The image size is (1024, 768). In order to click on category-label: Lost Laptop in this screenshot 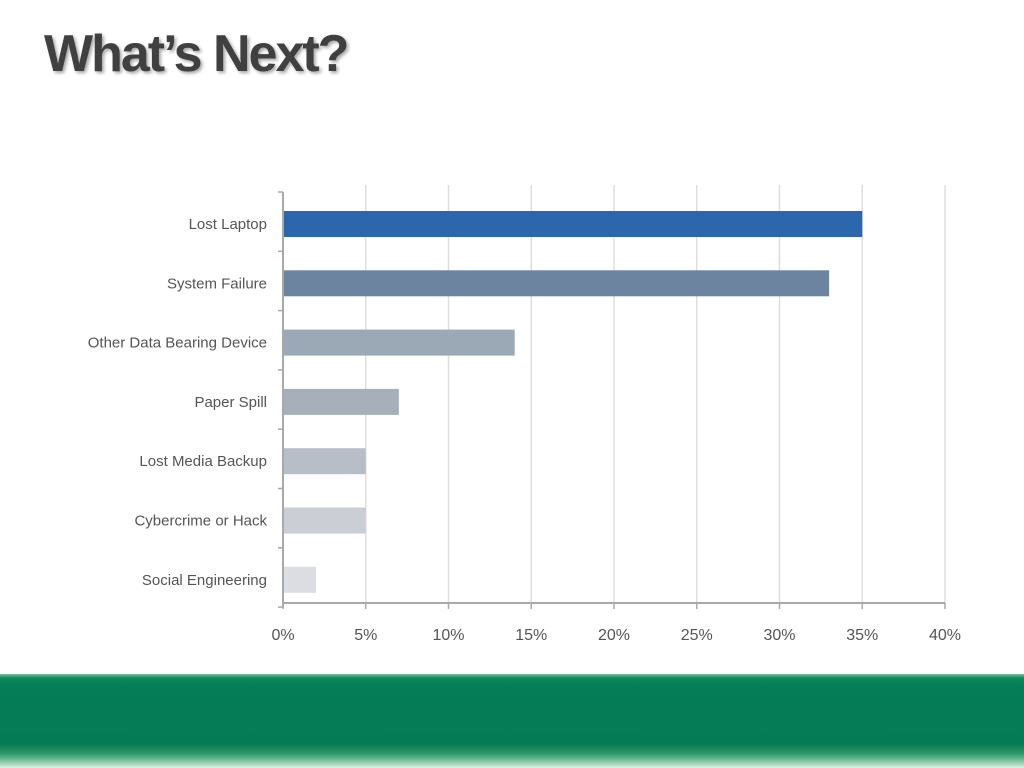, I will do `click(228, 224)`.